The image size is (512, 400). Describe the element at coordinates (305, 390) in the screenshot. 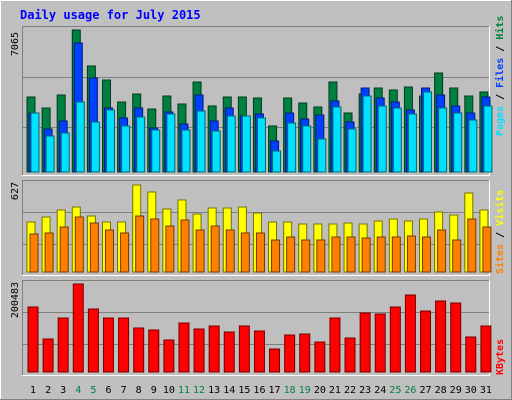

I see `x-tick-label: 19` at that location.